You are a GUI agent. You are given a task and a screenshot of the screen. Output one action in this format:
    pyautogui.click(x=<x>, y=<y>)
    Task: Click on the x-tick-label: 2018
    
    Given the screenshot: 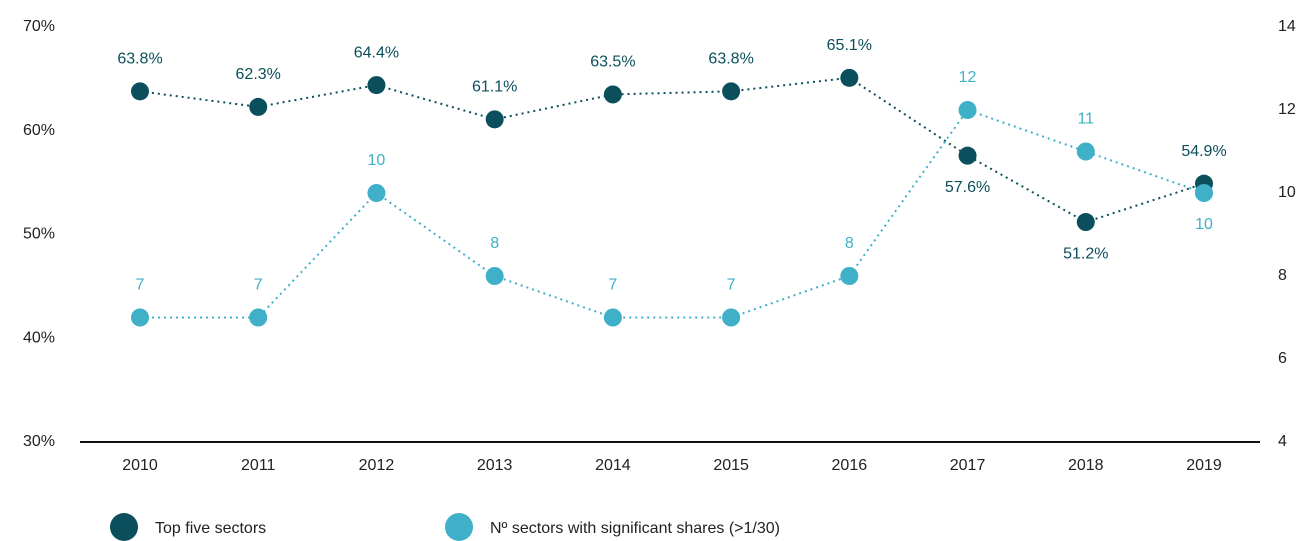 What is the action you would take?
    pyautogui.click(x=1086, y=465)
    